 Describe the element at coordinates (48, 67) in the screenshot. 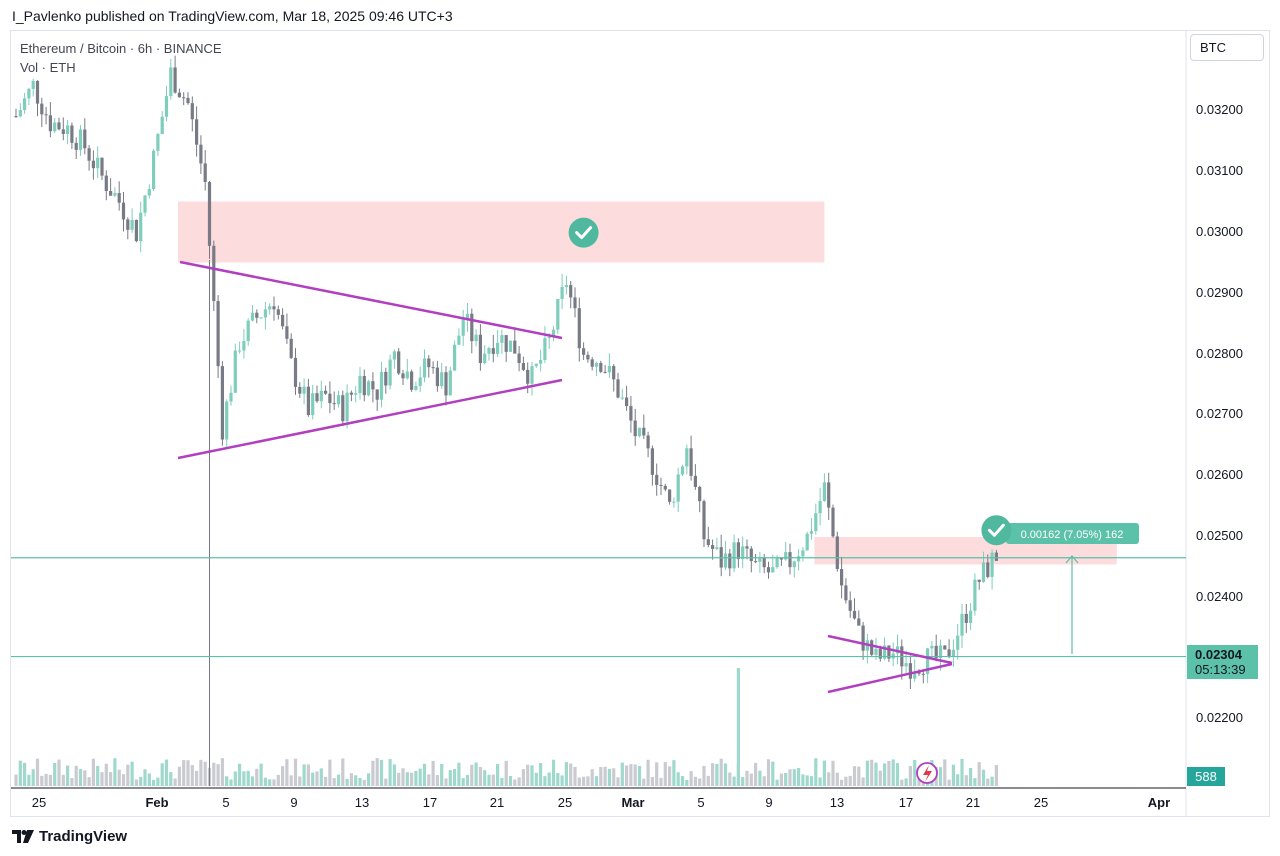

I see `volume-legend: Vol · ETH` at that location.